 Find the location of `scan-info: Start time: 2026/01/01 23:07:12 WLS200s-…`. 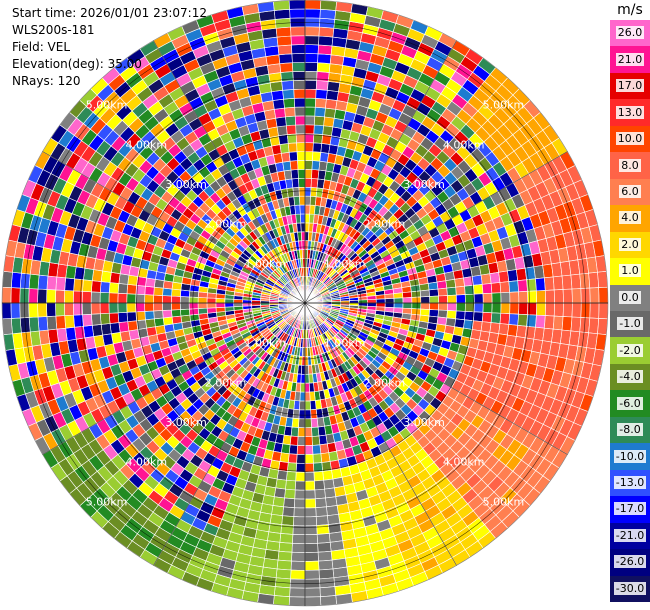

scan-info: Start time: 2026/01/01 23:07:12 WLS200s-… is located at coordinates (109, 47).